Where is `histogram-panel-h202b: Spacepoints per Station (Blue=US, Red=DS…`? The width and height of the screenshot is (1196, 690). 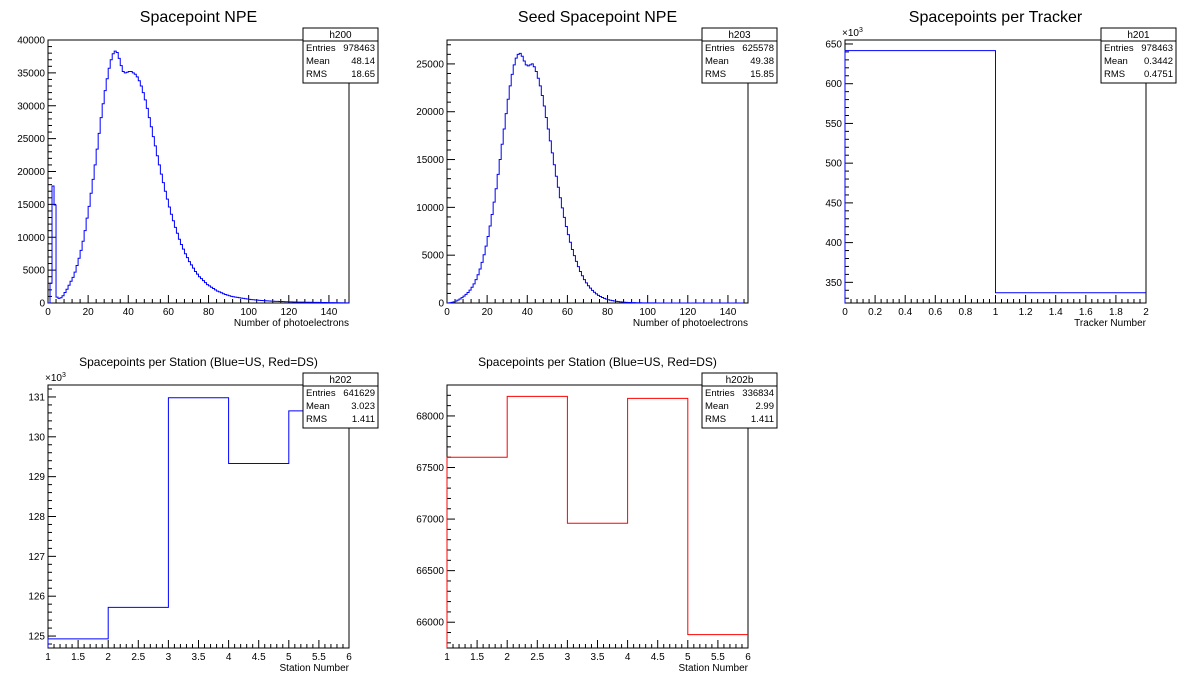 histogram-panel-h202b: Spacepoints per Station (Blue=US, Red=DS… is located at coordinates (597, 514).